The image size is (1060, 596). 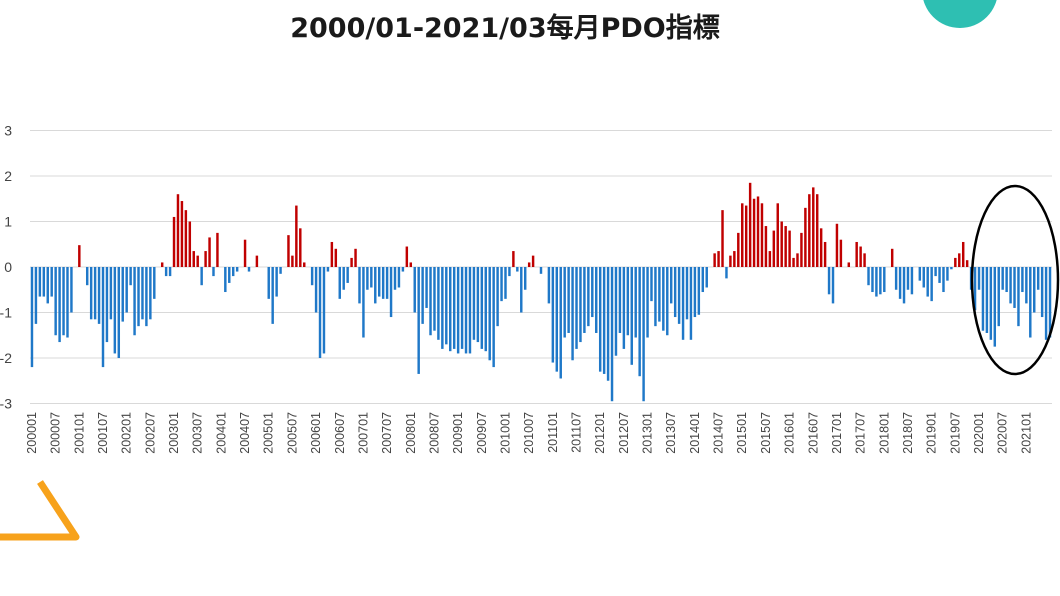 I want to click on y-tick-label: 1, so click(x=8, y=222).